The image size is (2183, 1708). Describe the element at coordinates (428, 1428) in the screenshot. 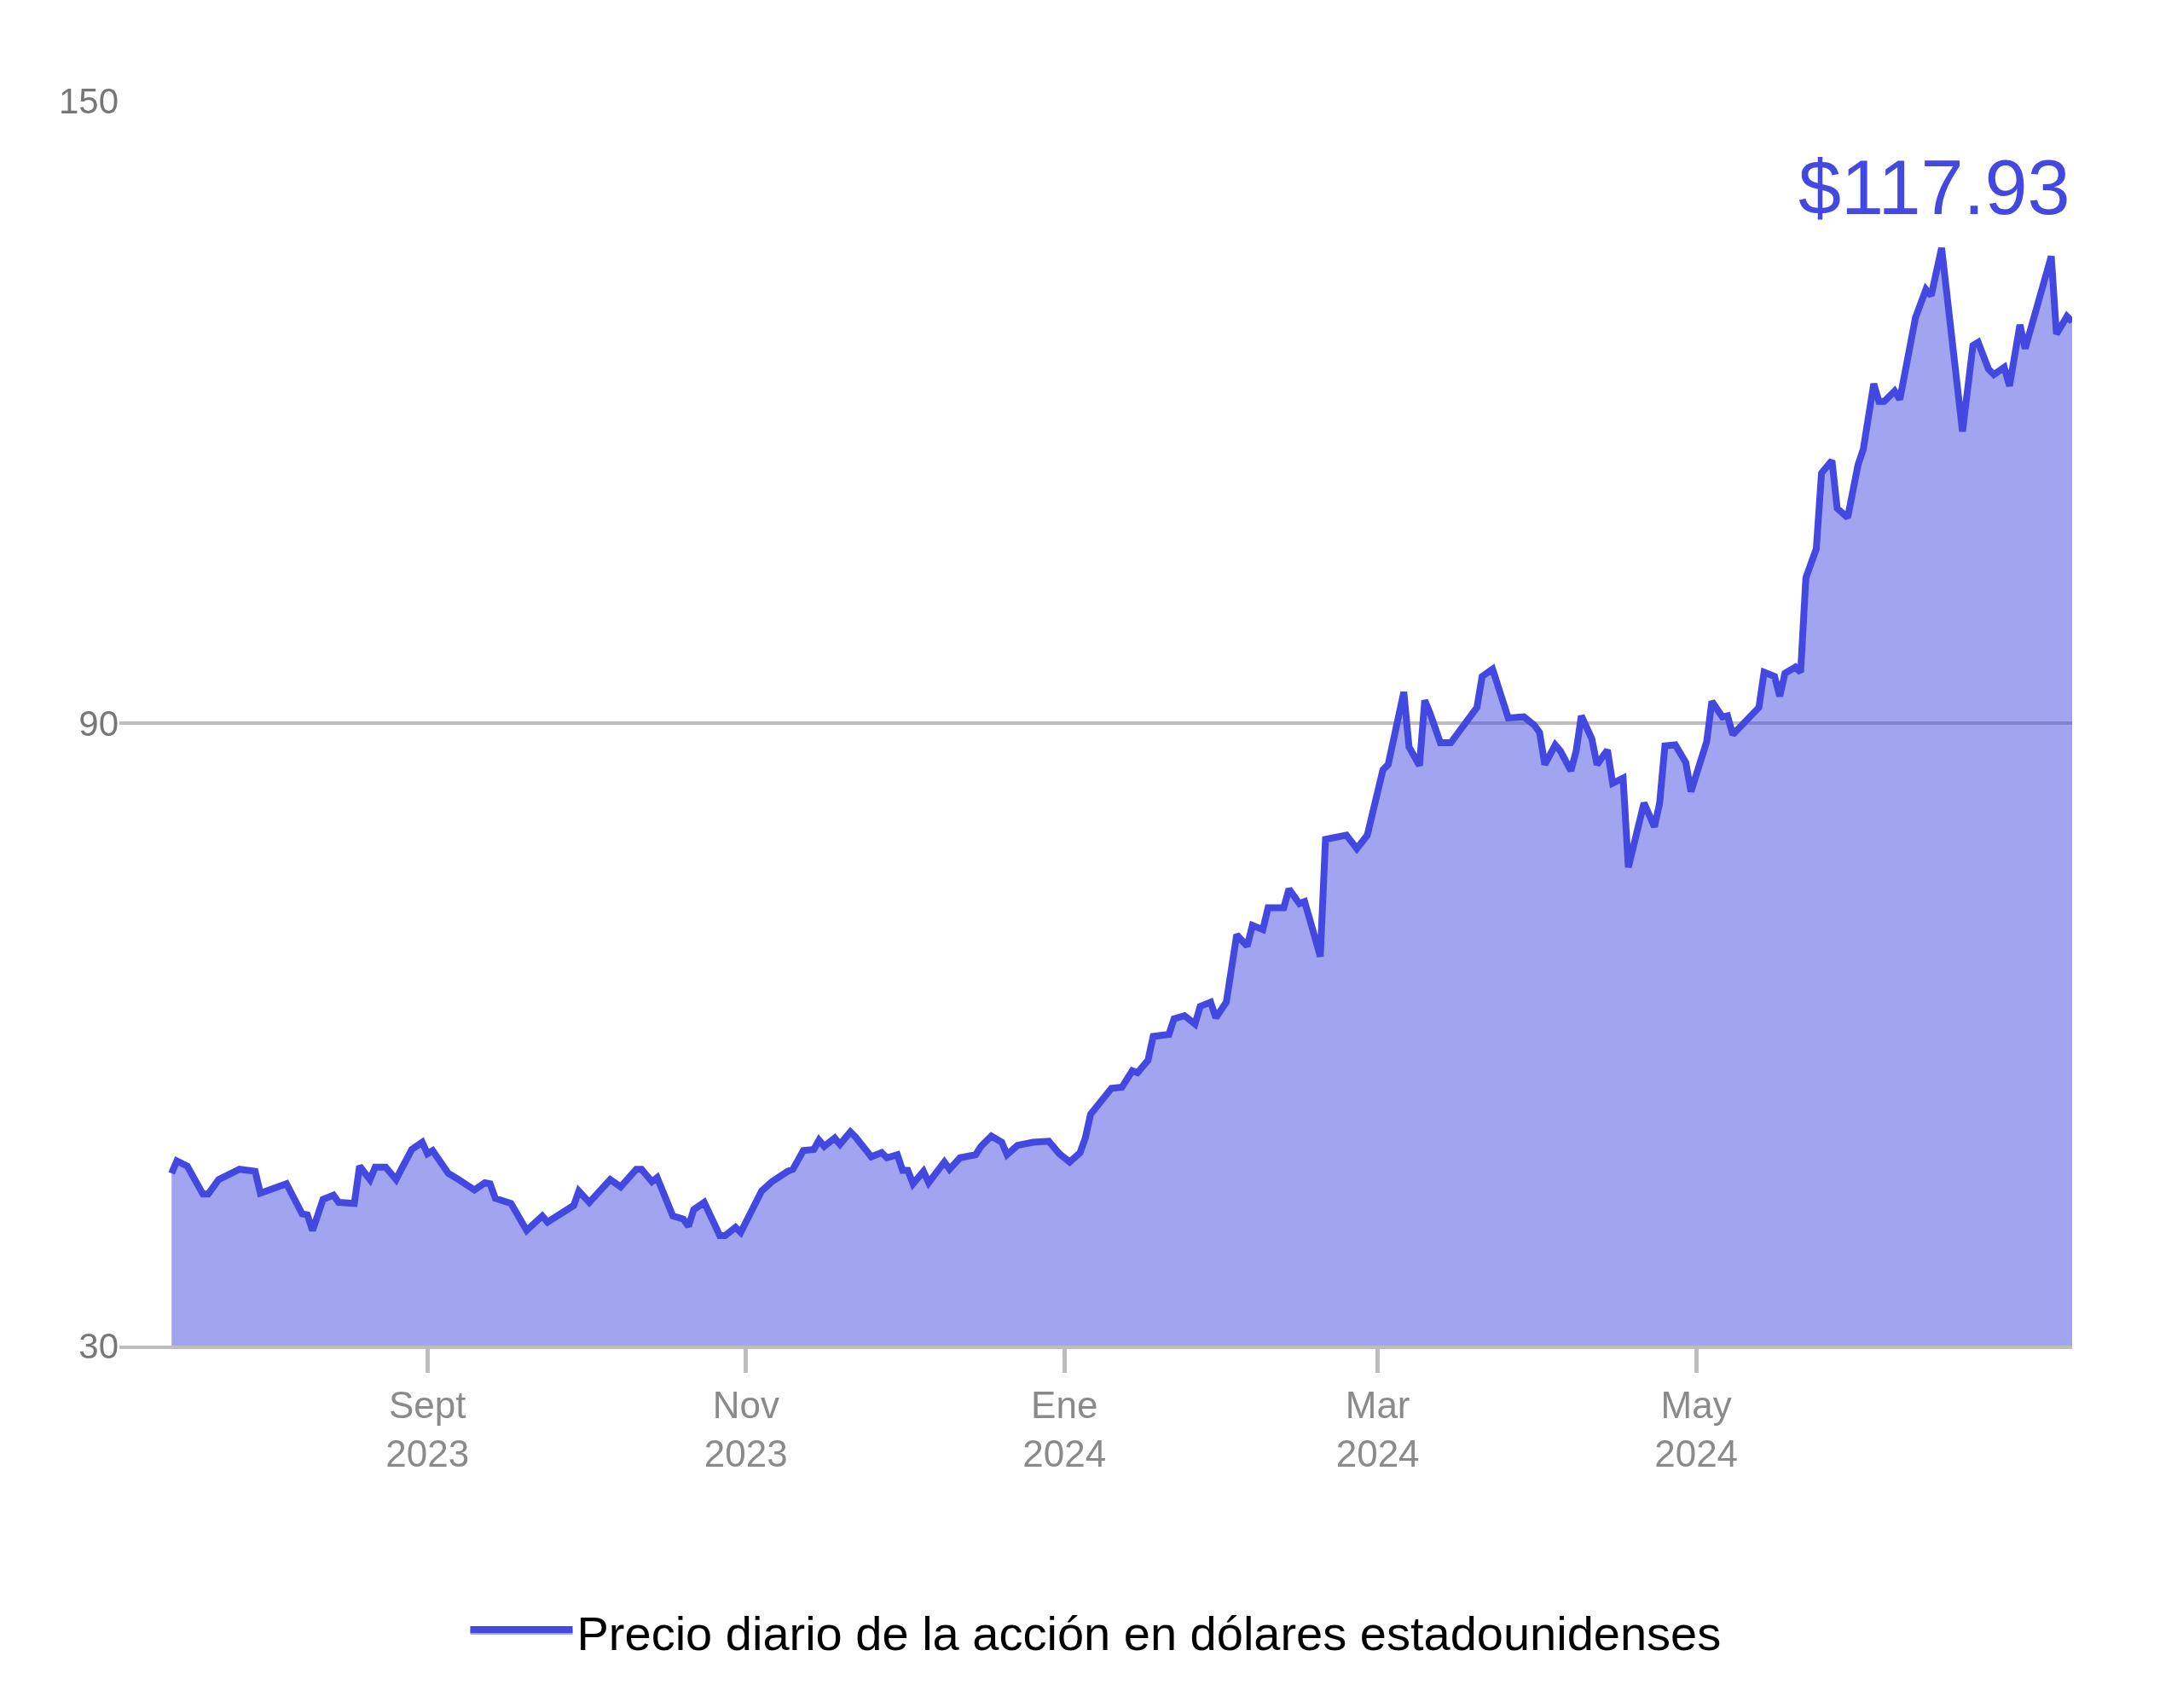

I see `x-tick-label: Sept 2023` at that location.